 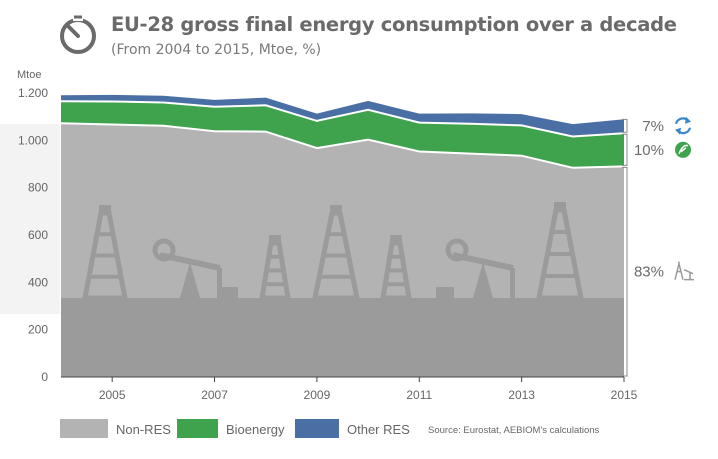 What do you see at coordinates (255, 429) in the screenshot?
I see `legend-label-bioenergy: Bioenergy` at bounding box center [255, 429].